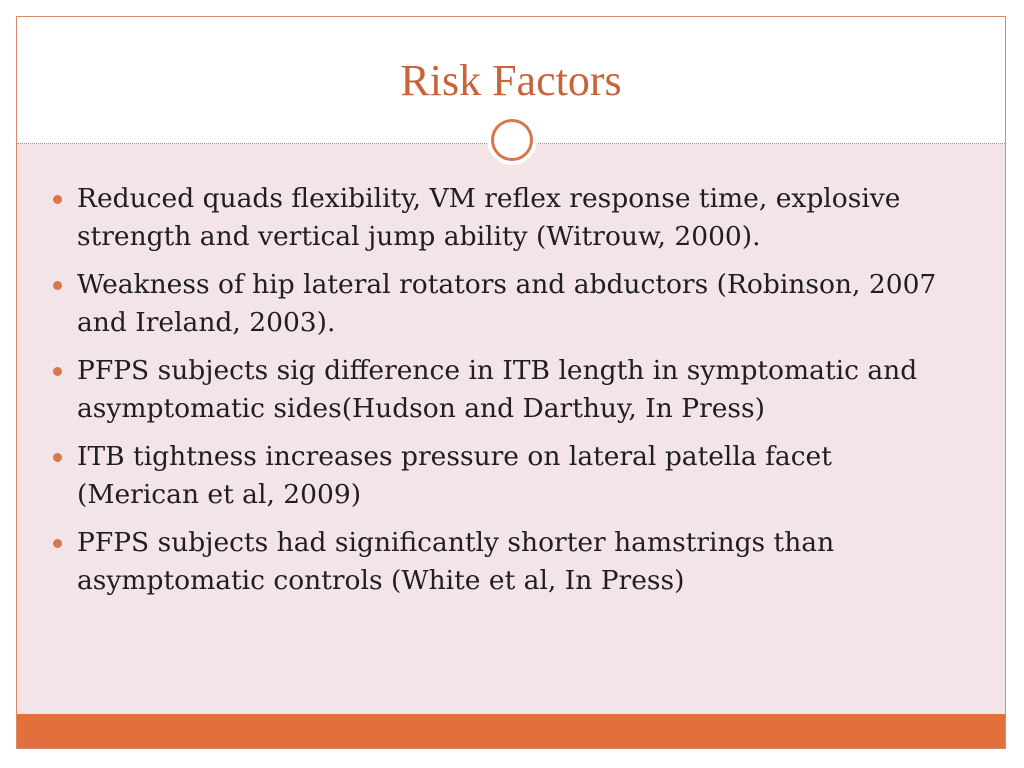  I want to click on slide-title: Risk Factors, so click(511, 80).